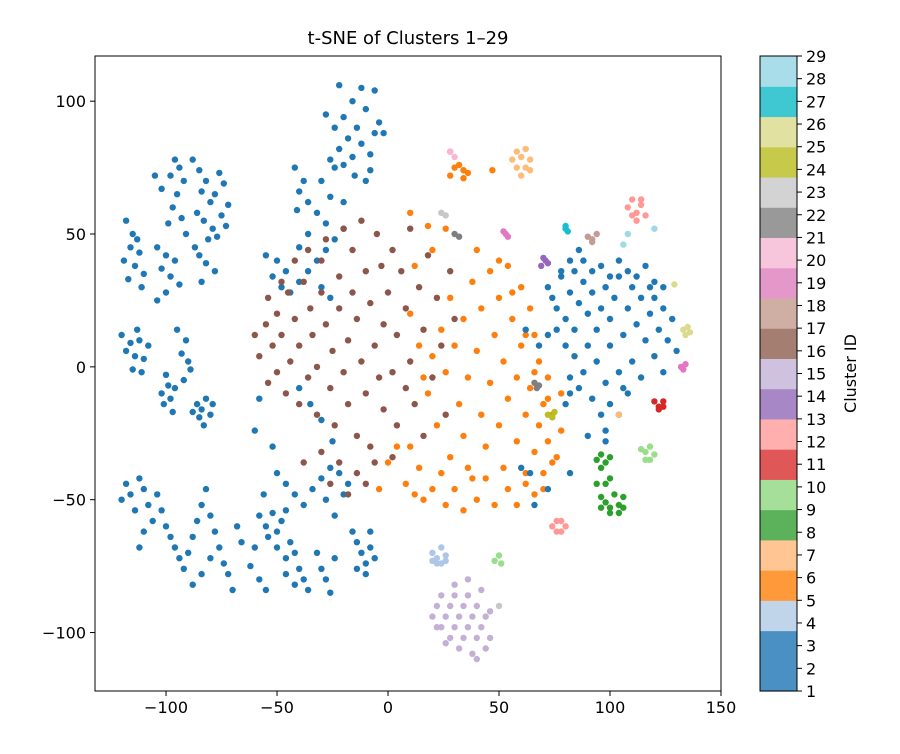 This screenshot has height=754, width=900. What do you see at coordinates (850, 373) in the screenshot?
I see `colorbar-label: Cluster ID` at bounding box center [850, 373].